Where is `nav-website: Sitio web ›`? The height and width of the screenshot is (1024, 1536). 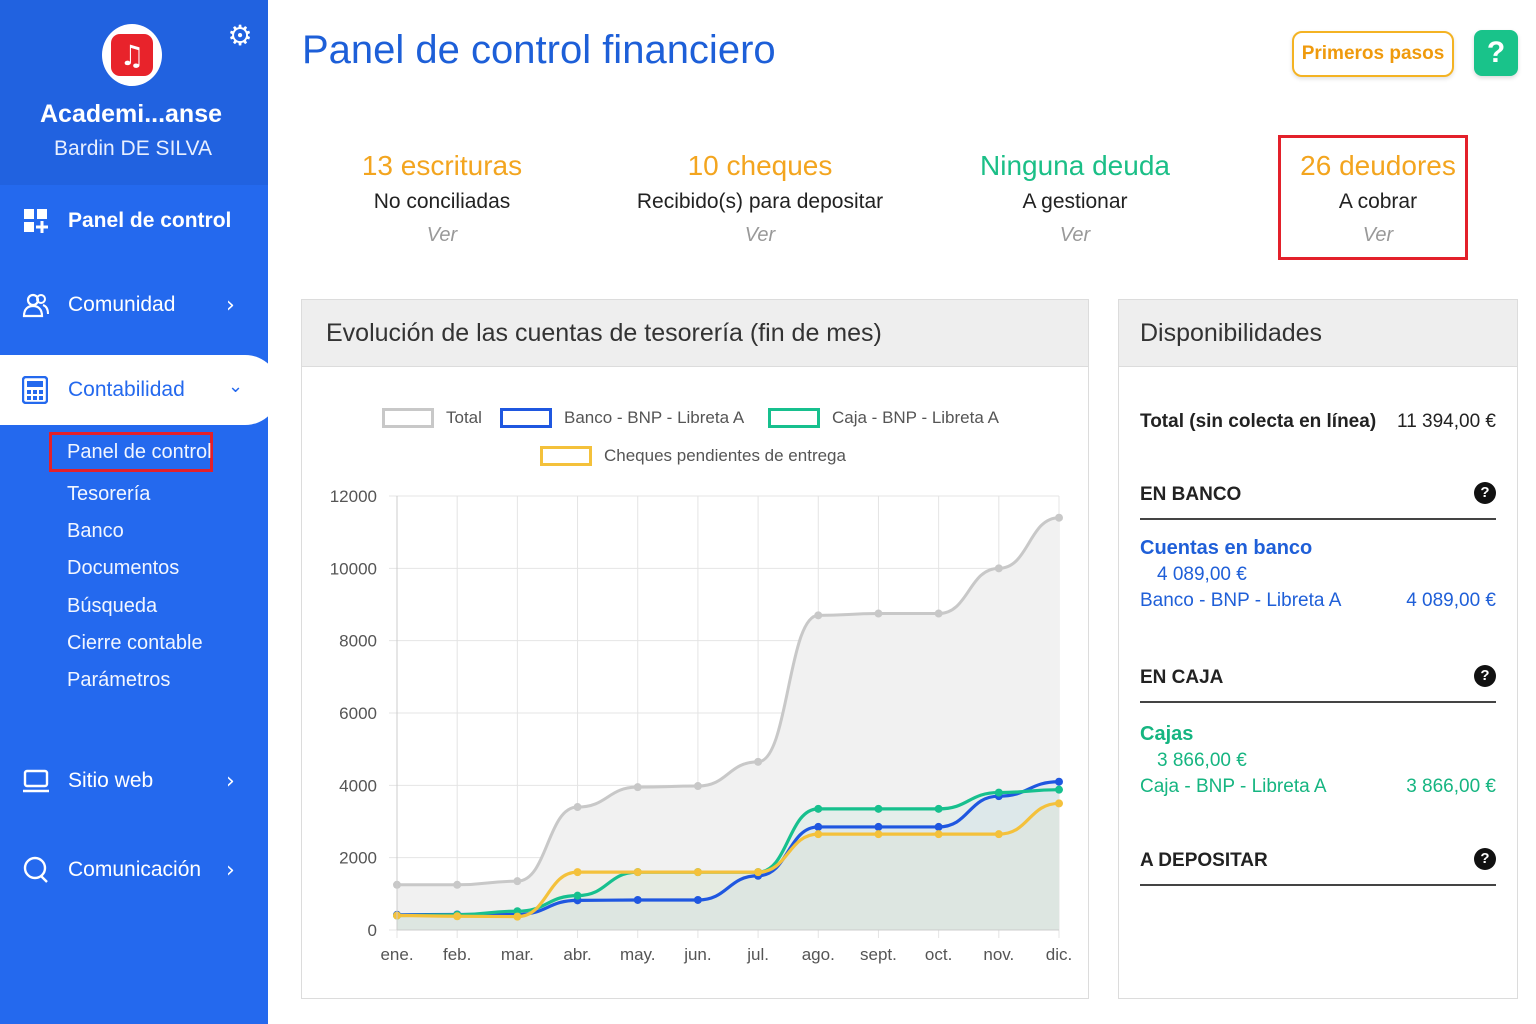
nav-website: Sitio web › is located at coordinates (134, 781).